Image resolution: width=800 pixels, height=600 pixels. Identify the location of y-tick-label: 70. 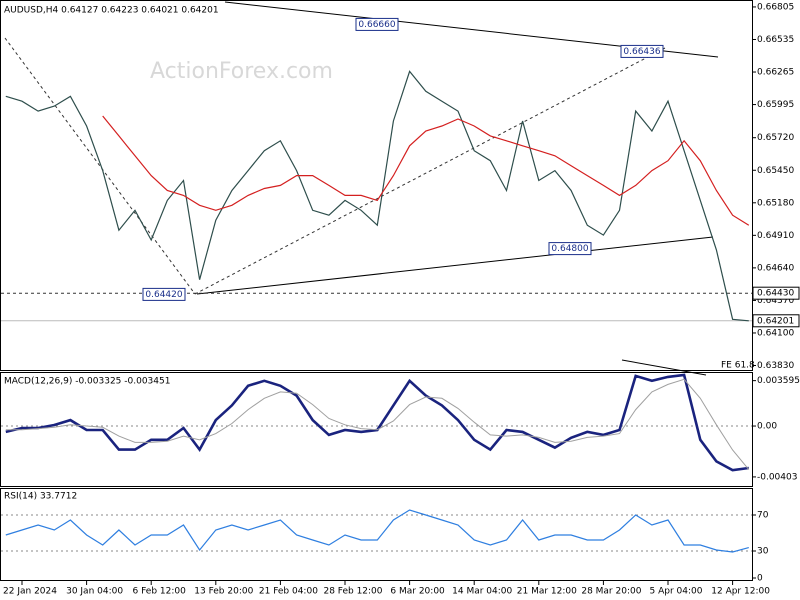
(763, 516).